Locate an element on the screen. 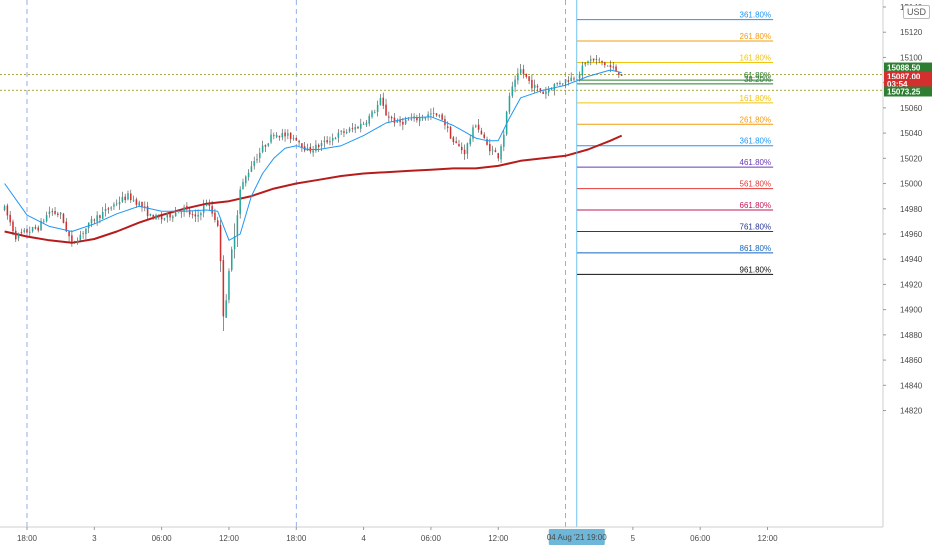  fib-level-label: 761.80% is located at coordinates (756, 226).